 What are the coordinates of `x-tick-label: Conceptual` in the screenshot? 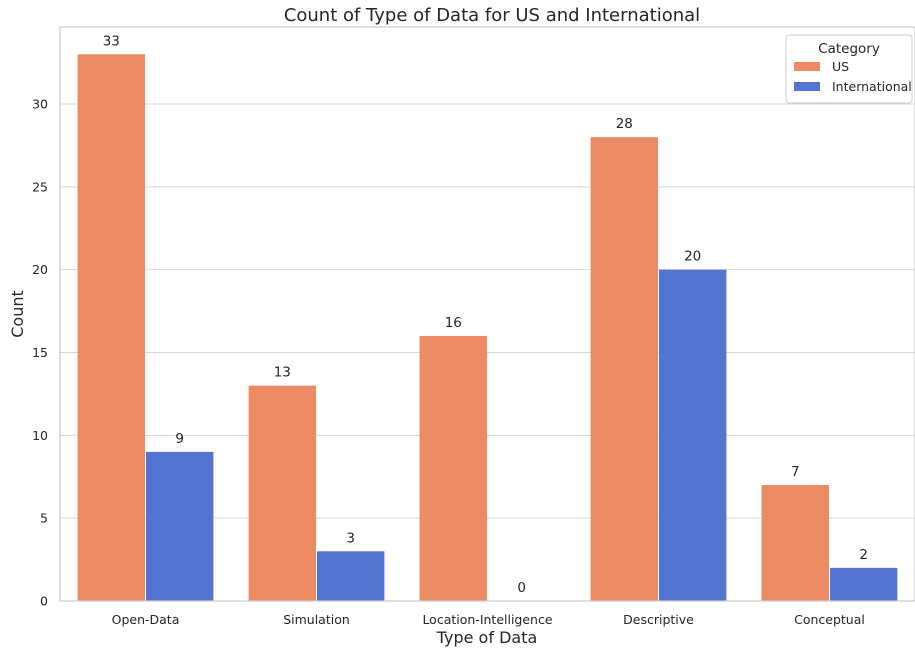 It's located at (829, 619).